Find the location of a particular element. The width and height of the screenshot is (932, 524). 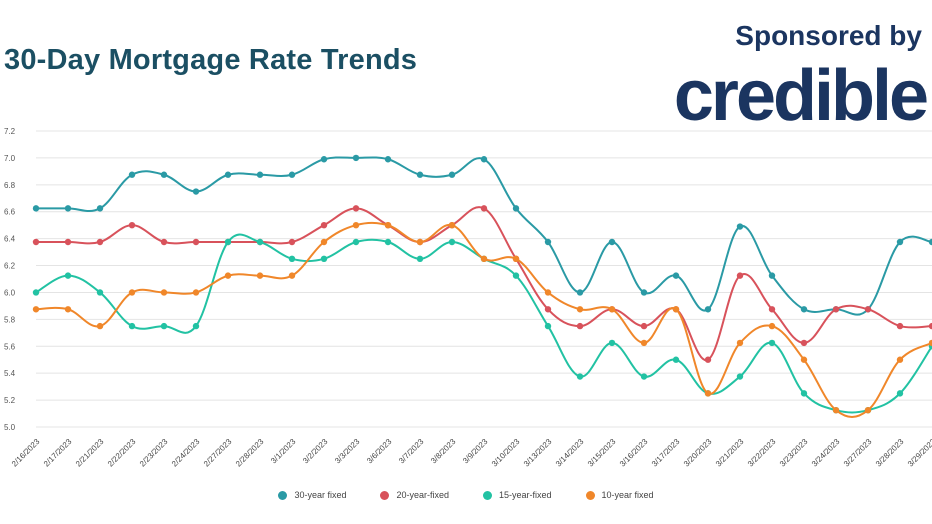

y-tick-label: 6.6 is located at coordinates (10, 212).